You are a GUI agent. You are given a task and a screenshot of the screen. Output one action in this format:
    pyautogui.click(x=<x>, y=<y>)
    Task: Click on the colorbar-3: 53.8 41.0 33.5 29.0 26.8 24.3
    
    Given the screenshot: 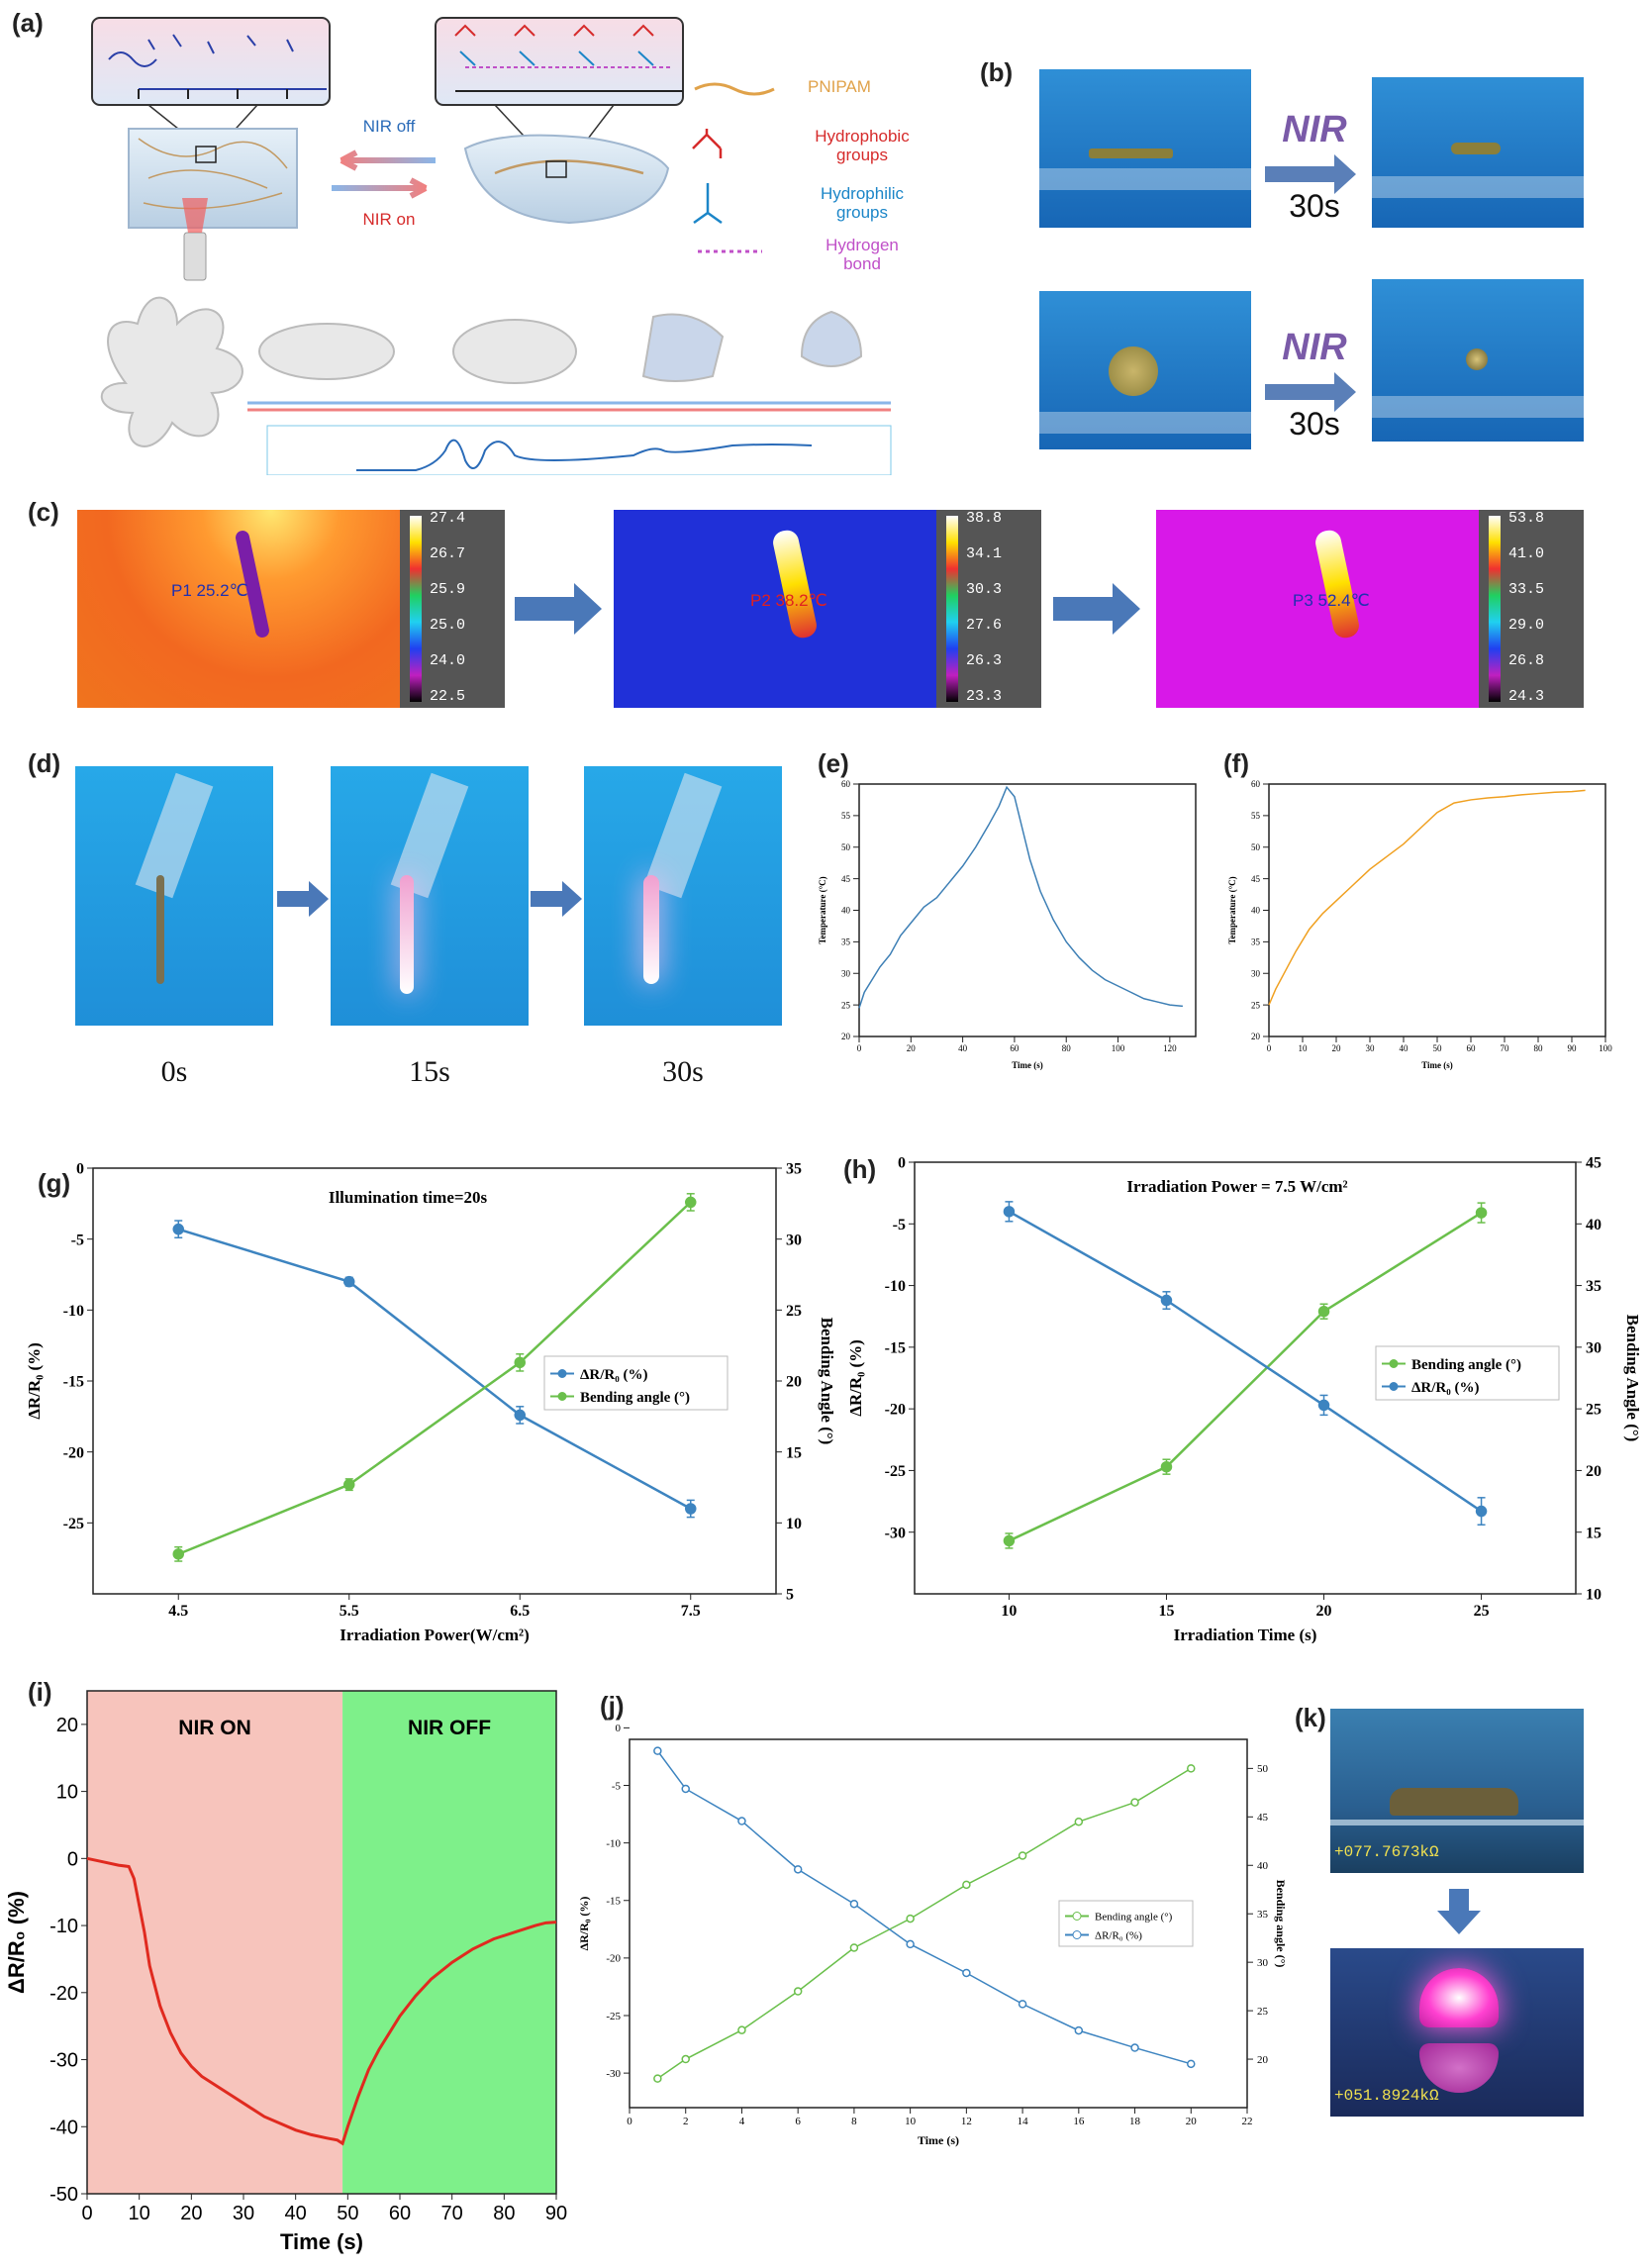 What is the action you would take?
    pyautogui.click(x=1531, y=609)
    